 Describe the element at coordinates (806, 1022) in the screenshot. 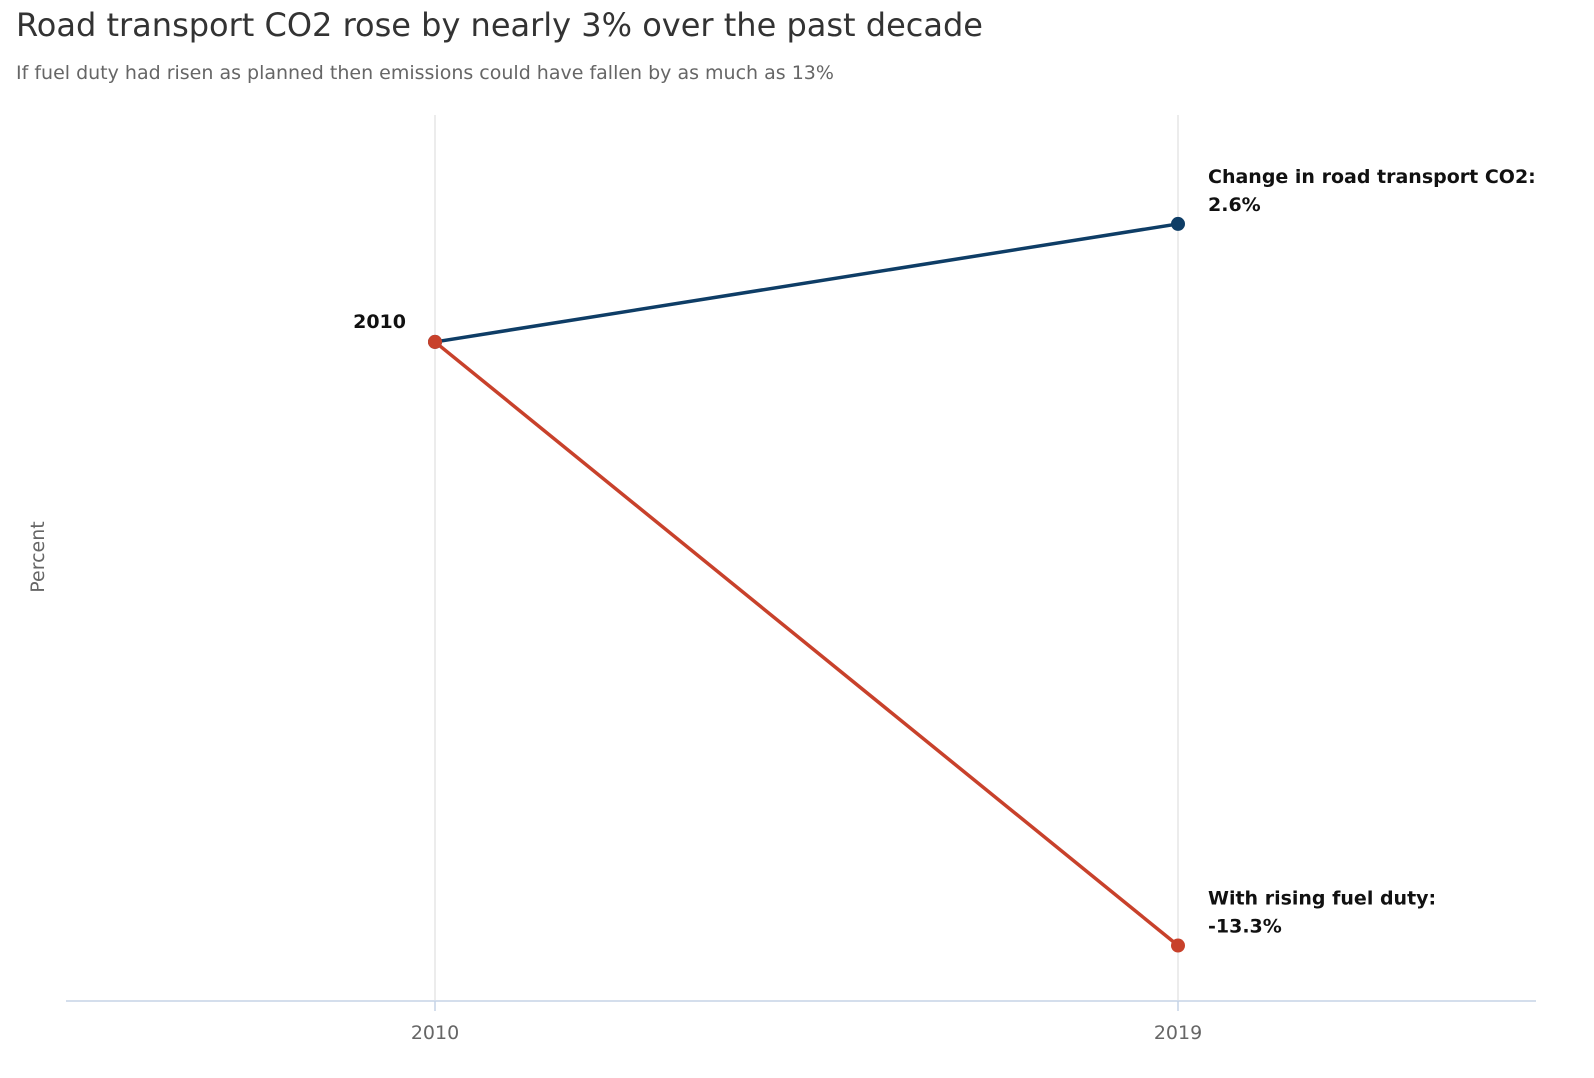

I see `x-ticks: 2010 2019` at that location.